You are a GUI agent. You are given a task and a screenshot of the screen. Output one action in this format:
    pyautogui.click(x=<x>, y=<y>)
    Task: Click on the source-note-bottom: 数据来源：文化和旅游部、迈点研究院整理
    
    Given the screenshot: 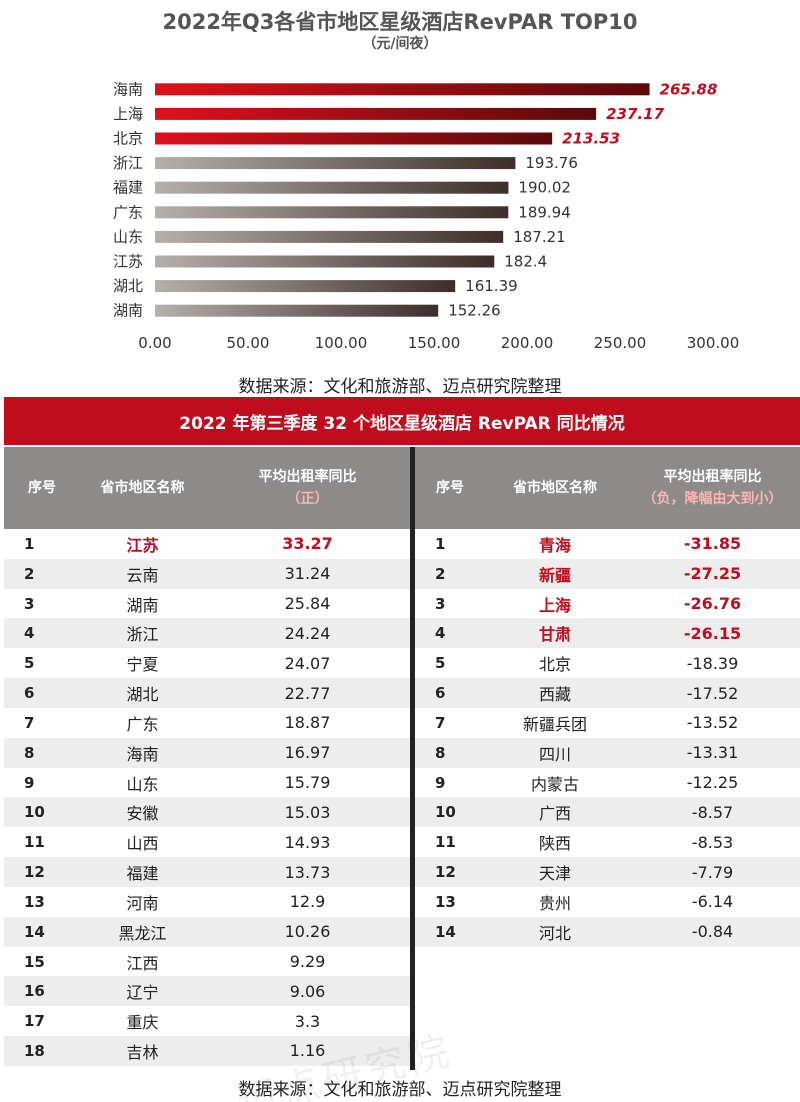 What is the action you would take?
    pyautogui.click(x=400, y=1090)
    